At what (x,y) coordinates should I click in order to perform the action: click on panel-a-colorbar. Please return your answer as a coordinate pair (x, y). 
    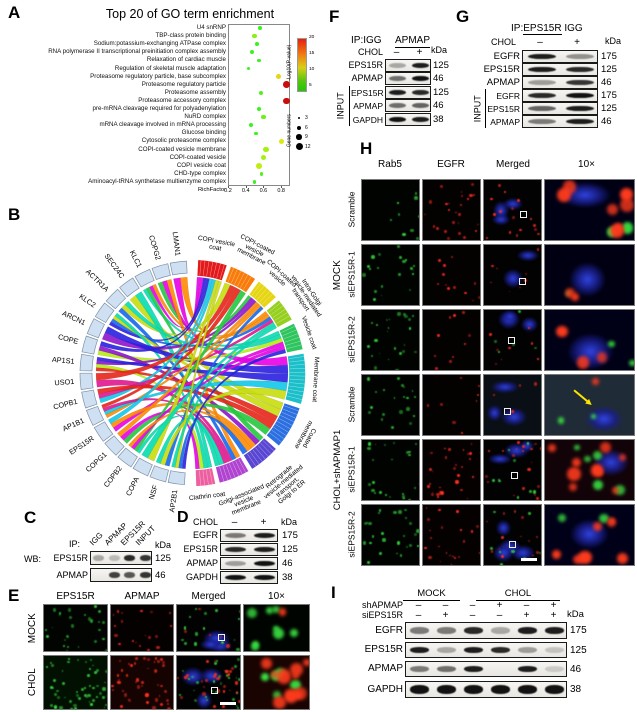
    Looking at the image, I should click on (302, 65).